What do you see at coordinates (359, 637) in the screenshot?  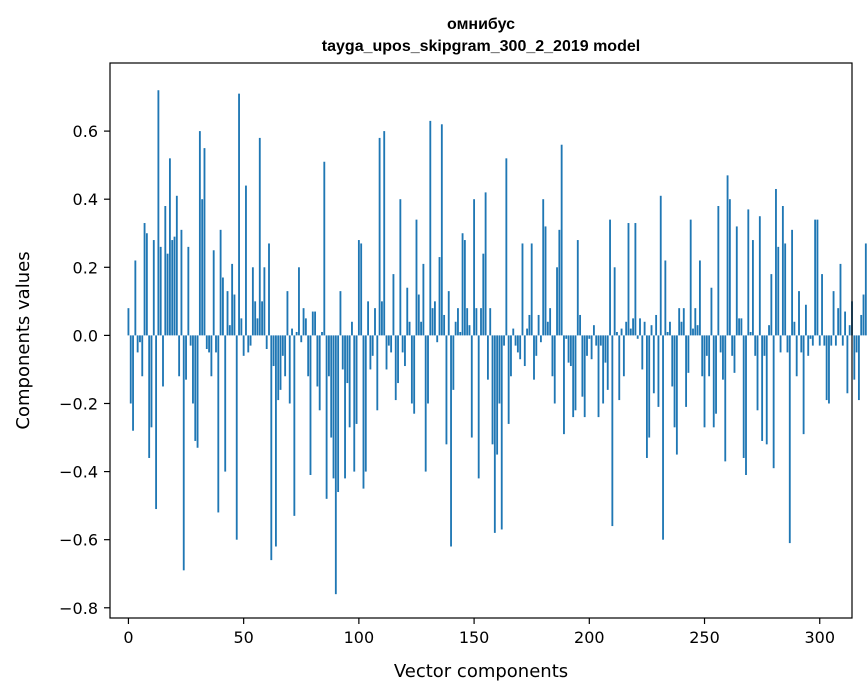 I see `x-tick-label: 100` at bounding box center [359, 637].